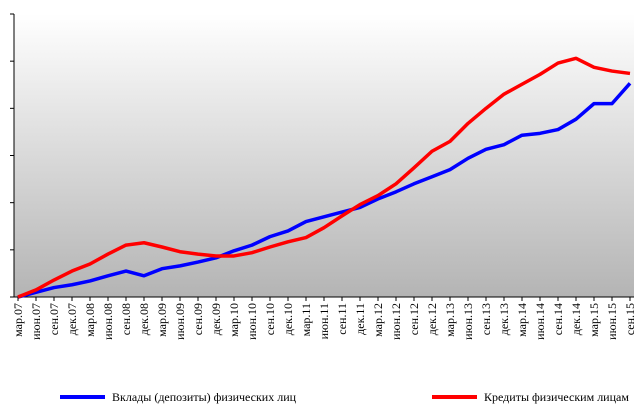 The height and width of the screenshot is (407, 634). What do you see at coordinates (414, 319) in the screenshot?
I see `x-tick-label: сен.12` at bounding box center [414, 319].